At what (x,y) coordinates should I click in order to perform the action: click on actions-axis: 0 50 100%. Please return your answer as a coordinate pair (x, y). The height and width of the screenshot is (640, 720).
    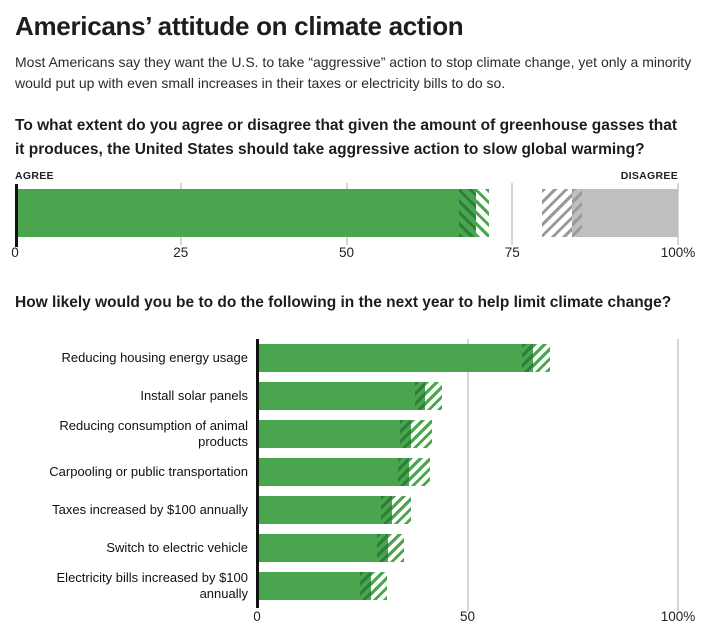
    Looking at the image, I should click on (474, 616).